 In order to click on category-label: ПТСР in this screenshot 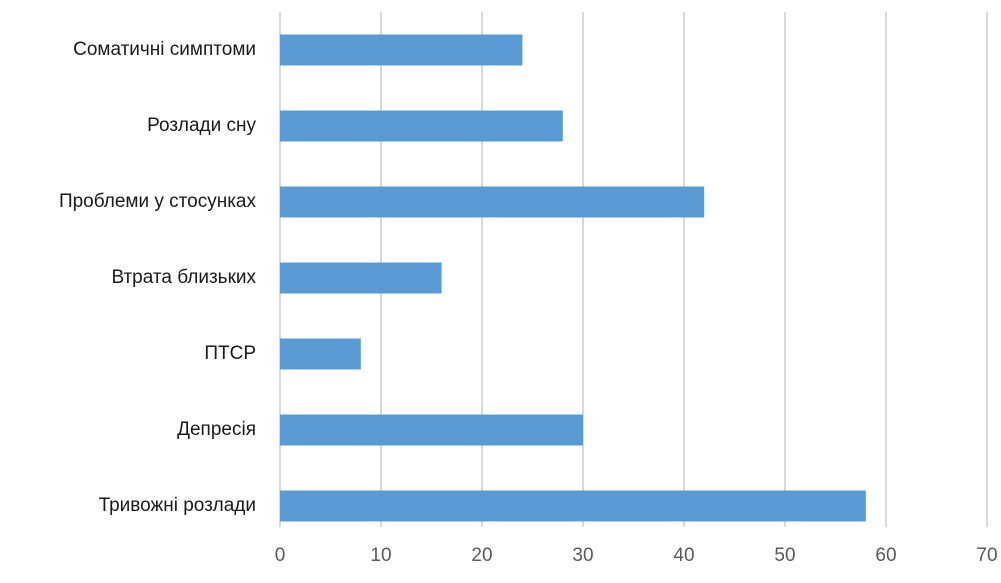, I will do `click(230, 353)`.